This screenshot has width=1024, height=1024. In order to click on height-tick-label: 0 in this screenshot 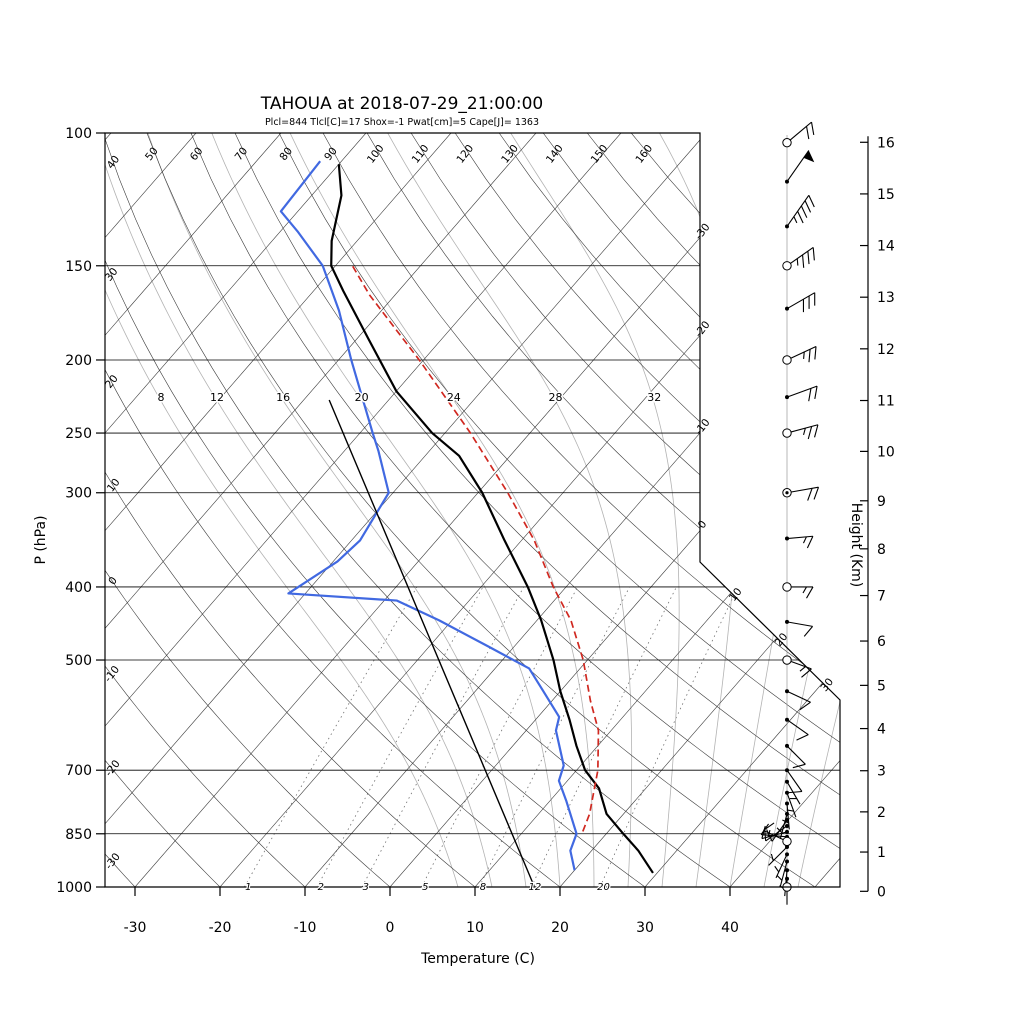, I will do `click(881, 892)`.